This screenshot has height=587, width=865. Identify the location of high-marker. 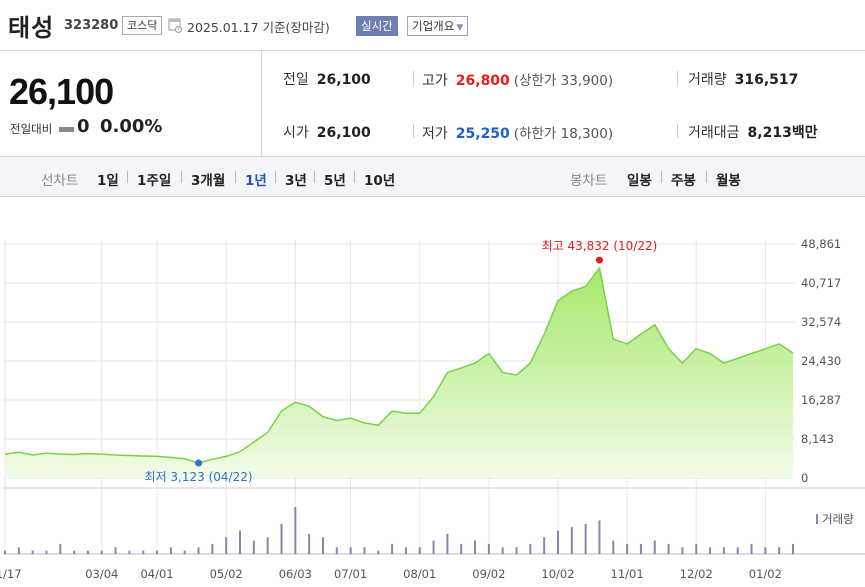
(599, 260).